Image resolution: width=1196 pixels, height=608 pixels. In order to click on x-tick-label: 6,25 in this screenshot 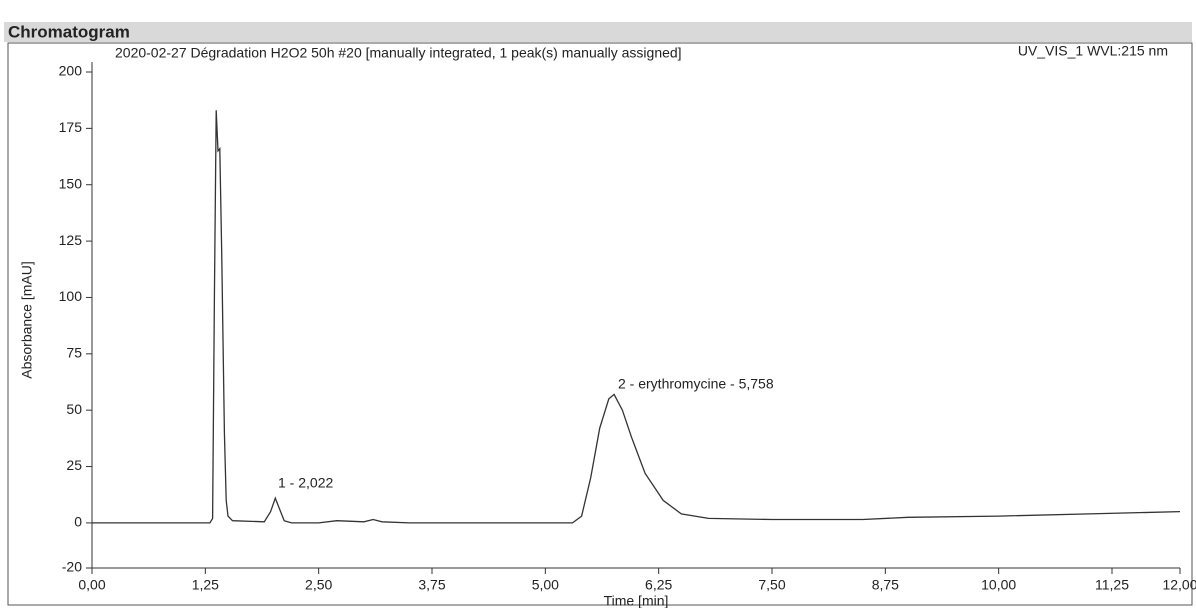, I will do `click(658, 585)`.